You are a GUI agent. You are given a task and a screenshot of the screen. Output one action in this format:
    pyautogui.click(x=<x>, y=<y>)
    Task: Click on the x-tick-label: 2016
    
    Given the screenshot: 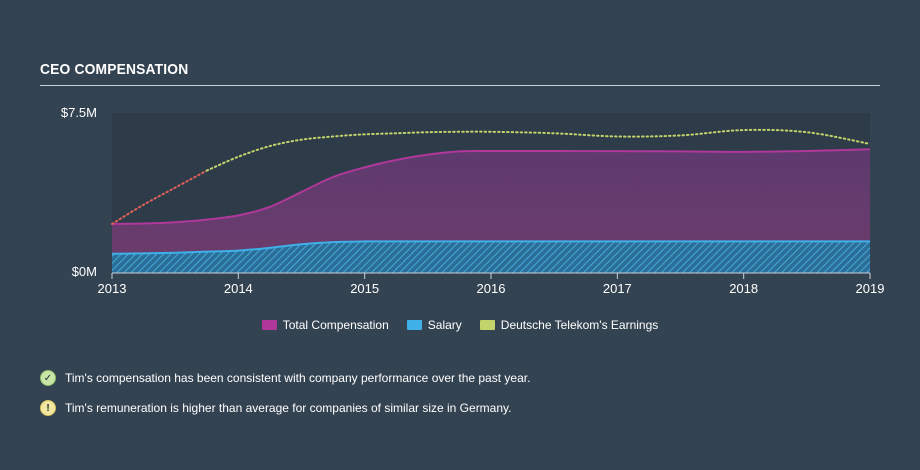 What is the action you would take?
    pyautogui.click(x=491, y=288)
    